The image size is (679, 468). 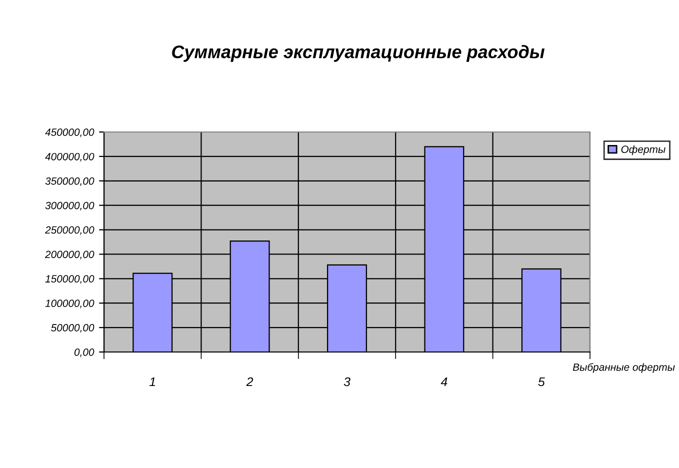 I want to click on y-tick-label: 100000,00, so click(x=69, y=304).